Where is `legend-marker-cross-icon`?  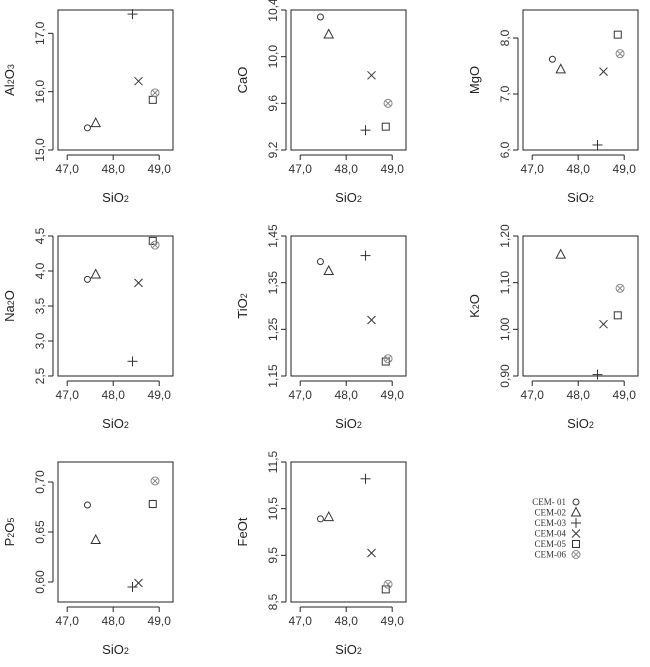 legend-marker-cross-icon is located at coordinates (576, 533).